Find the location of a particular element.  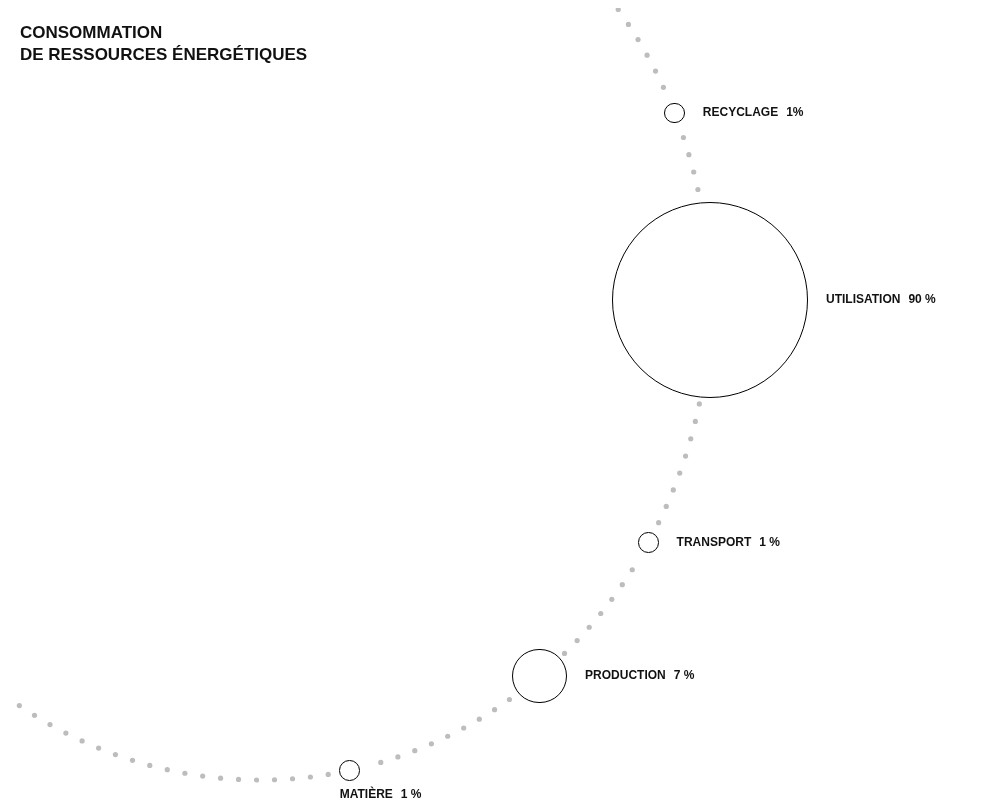

category-label: RECYCLAGE is located at coordinates (740, 112).